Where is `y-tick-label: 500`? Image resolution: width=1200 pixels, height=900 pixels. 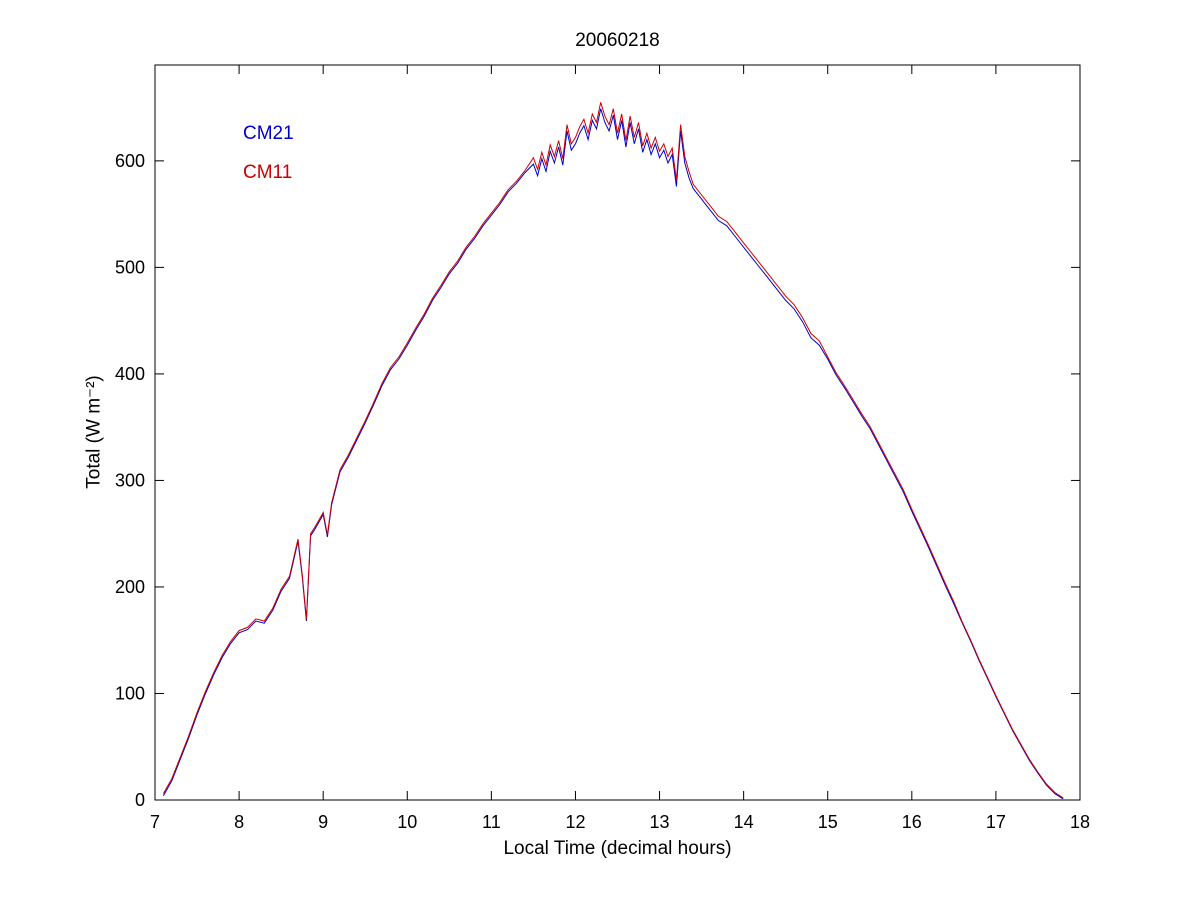
y-tick-label: 500 is located at coordinates (130, 267).